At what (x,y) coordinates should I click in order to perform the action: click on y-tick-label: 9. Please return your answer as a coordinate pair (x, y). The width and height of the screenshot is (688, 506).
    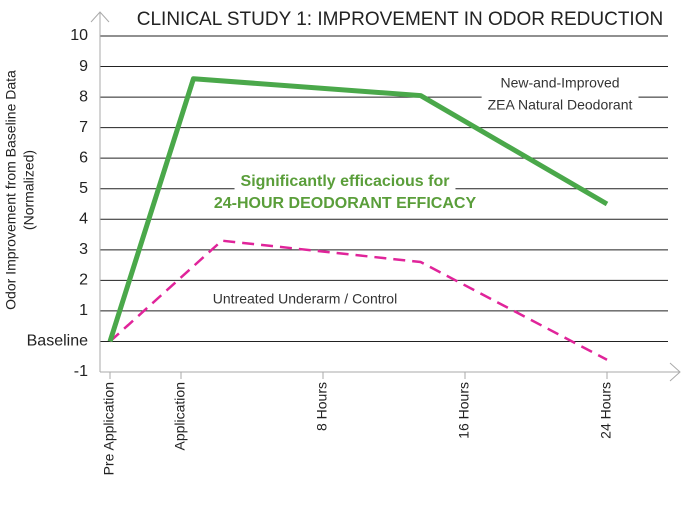
    Looking at the image, I should click on (83, 66).